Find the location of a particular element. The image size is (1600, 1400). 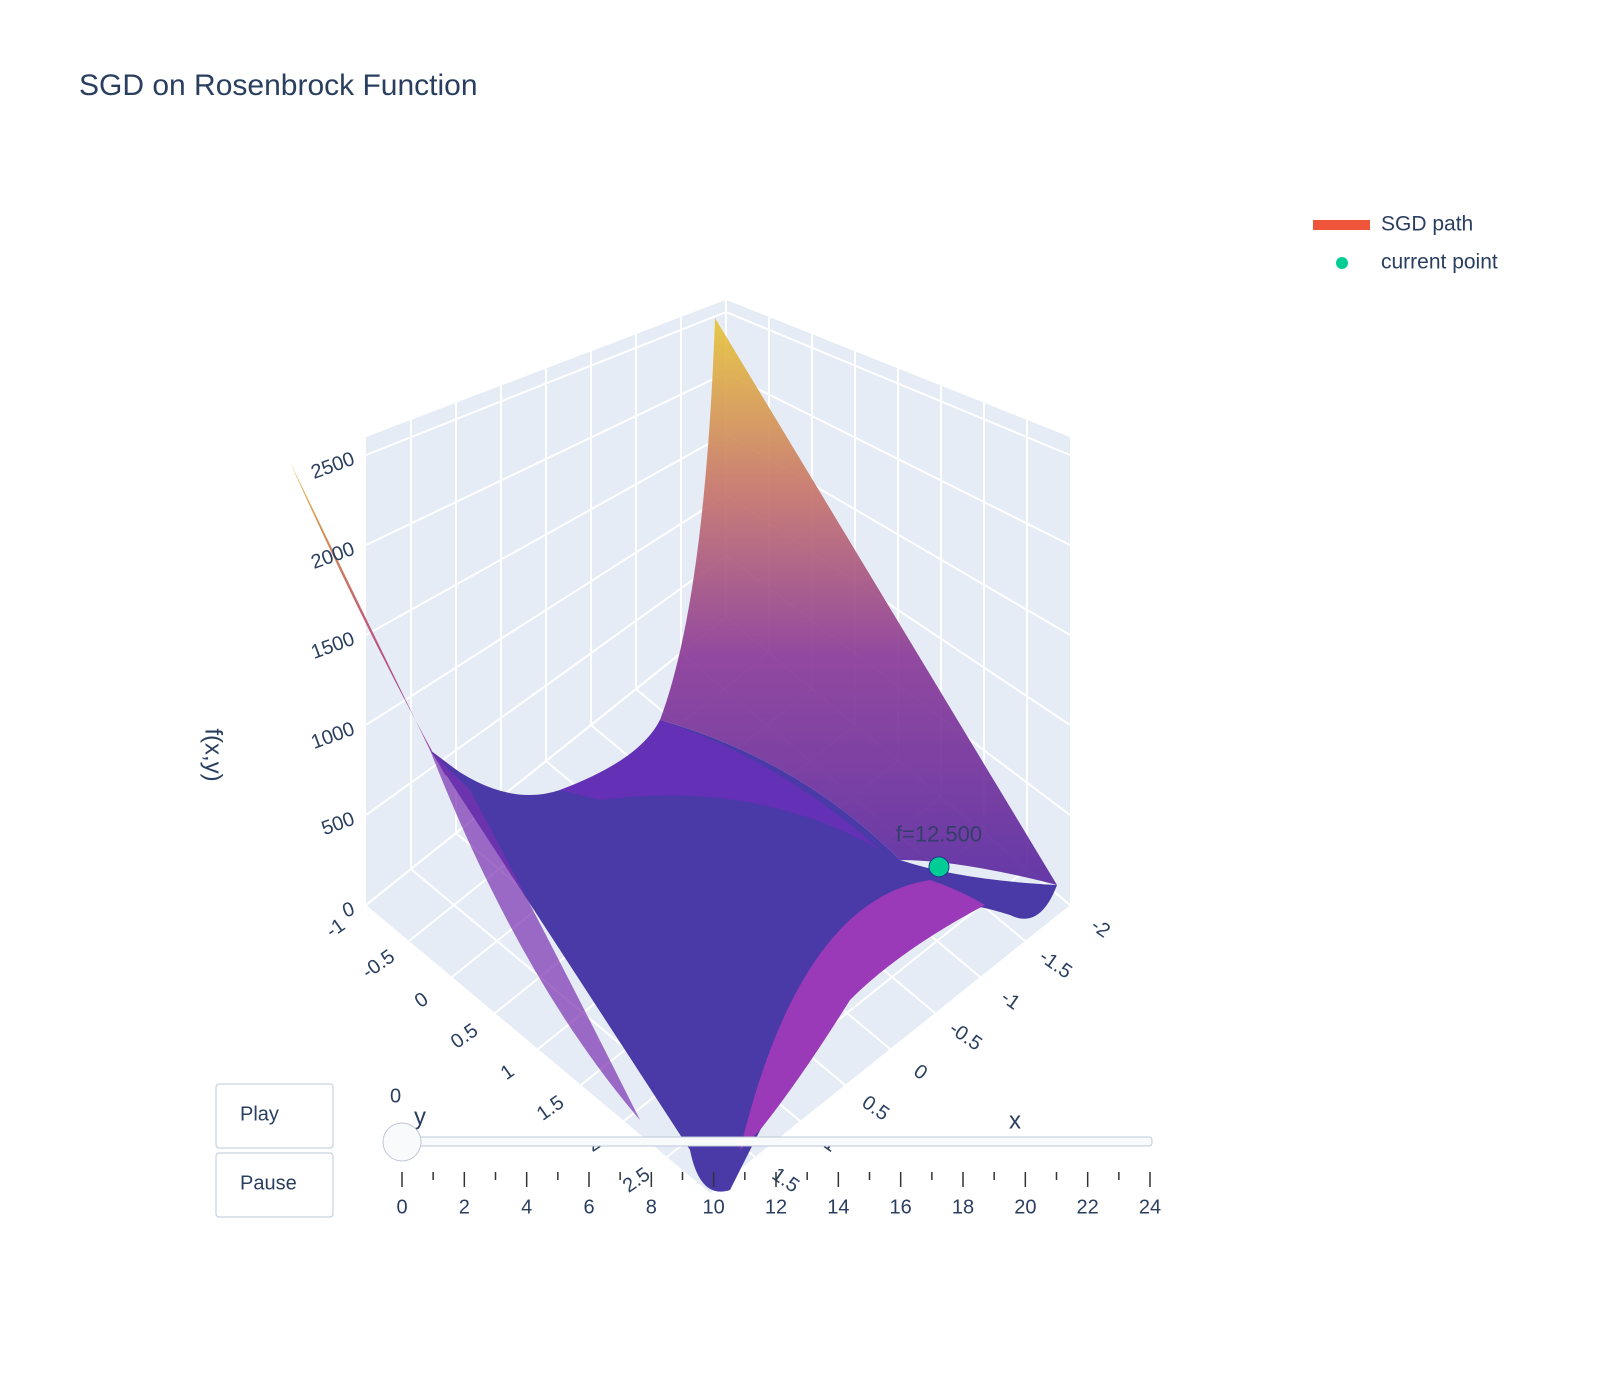

y-tick-label: 2.5 is located at coordinates (636, 1180).